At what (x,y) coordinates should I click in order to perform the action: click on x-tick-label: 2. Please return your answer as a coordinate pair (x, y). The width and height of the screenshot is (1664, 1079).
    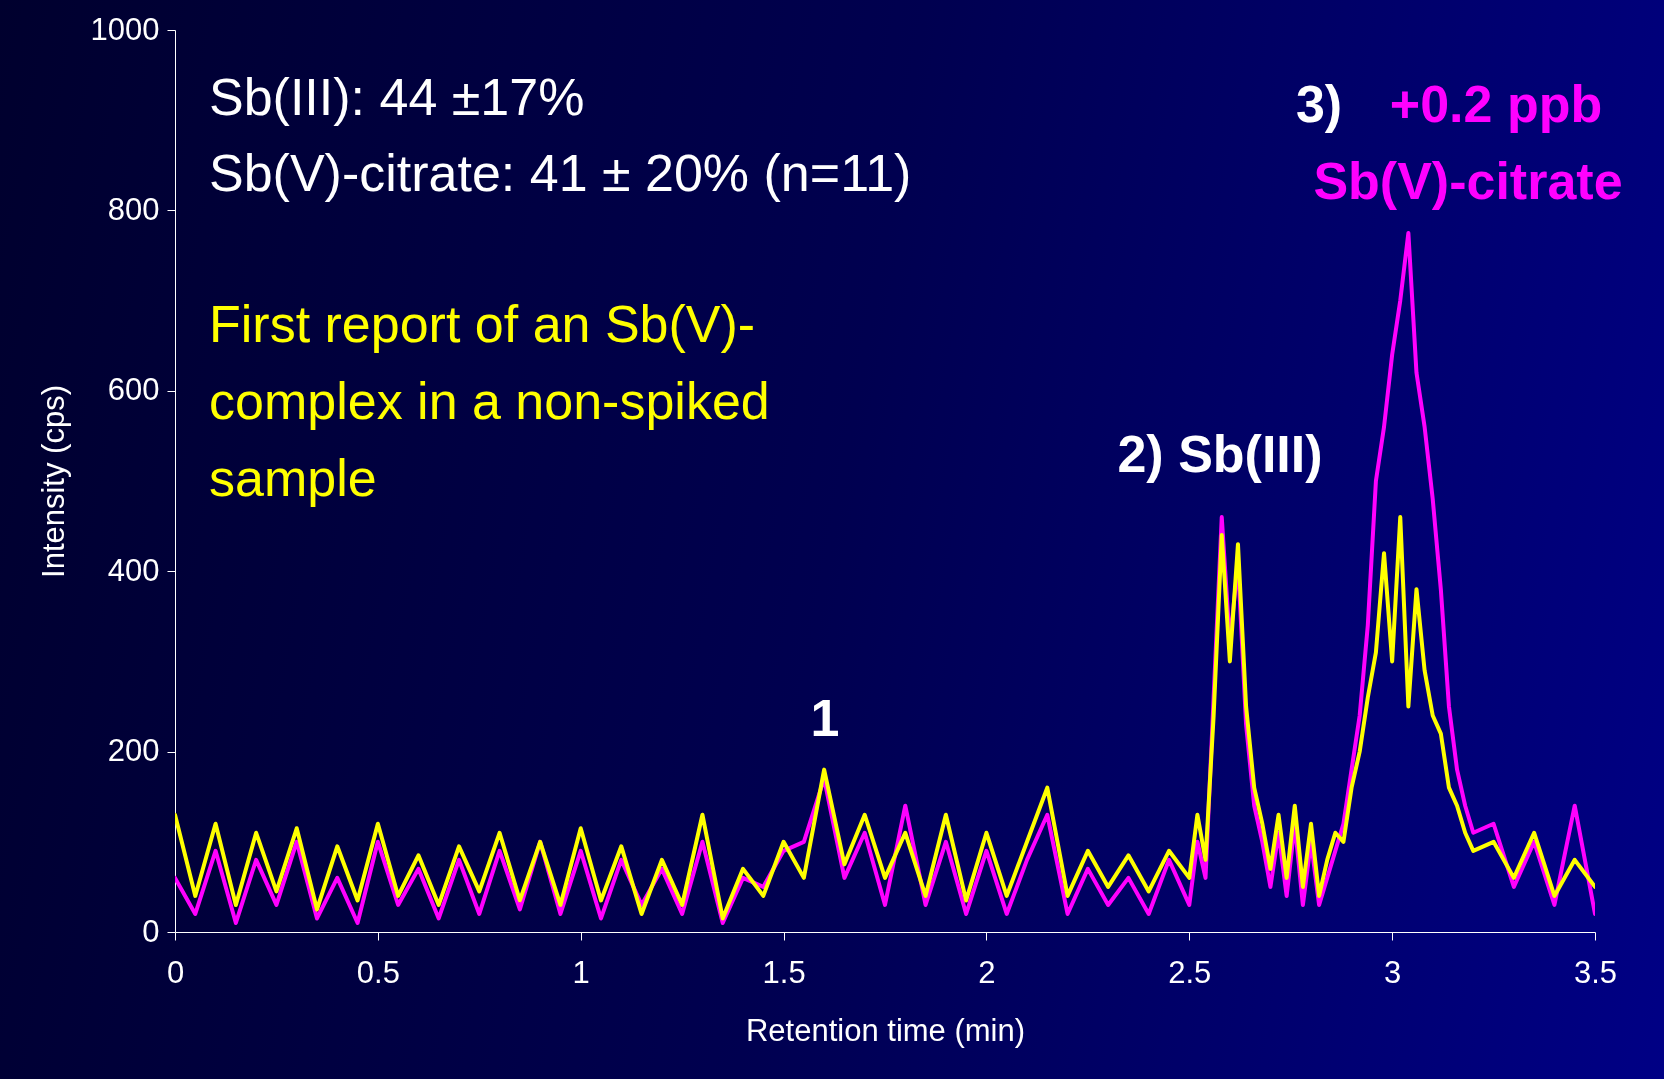
    Looking at the image, I should click on (987, 972).